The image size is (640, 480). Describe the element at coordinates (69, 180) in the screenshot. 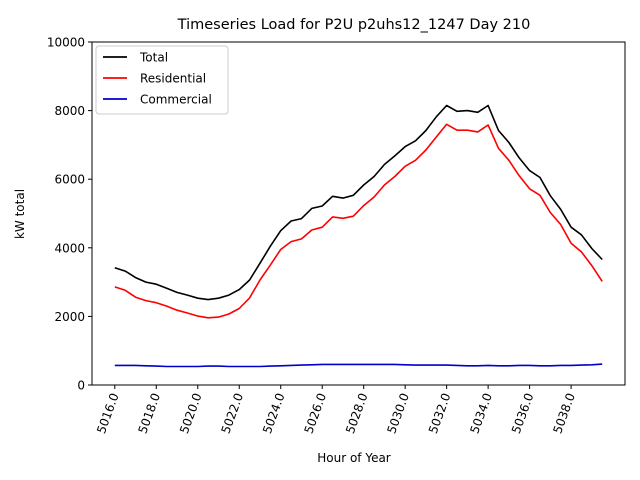

I see `y-tick-label: 6000` at that location.